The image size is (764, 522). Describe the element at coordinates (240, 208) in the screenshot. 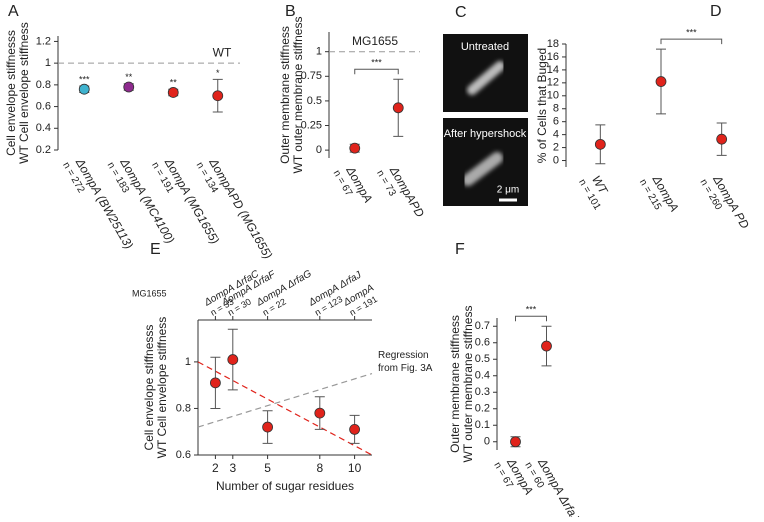

I see `x-tick-label: ΔompAPD (MG1655)` at that location.